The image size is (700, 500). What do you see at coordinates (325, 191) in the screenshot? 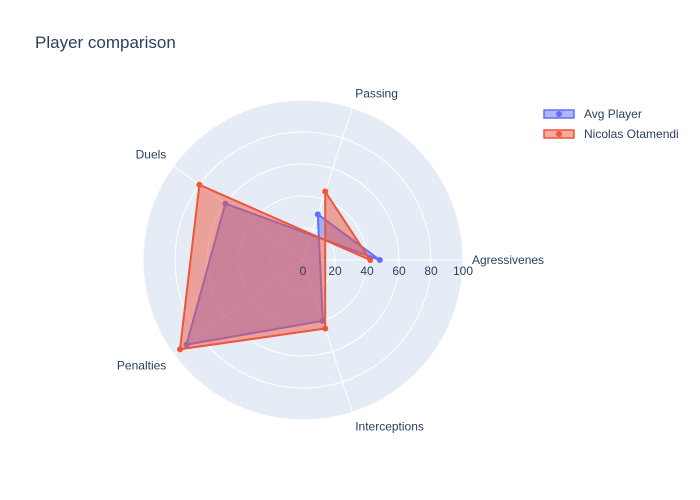
I see `series-1-point-passing` at bounding box center [325, 191].